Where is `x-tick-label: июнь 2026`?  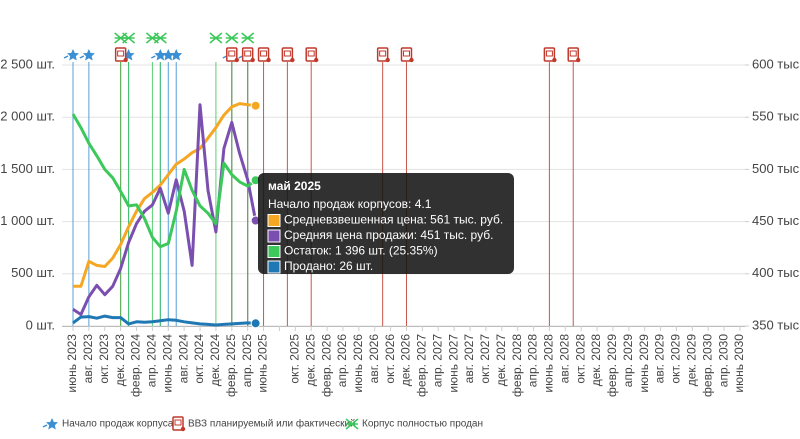
x-tick-label: июнь 2026 is located at coordinates (358, 363).